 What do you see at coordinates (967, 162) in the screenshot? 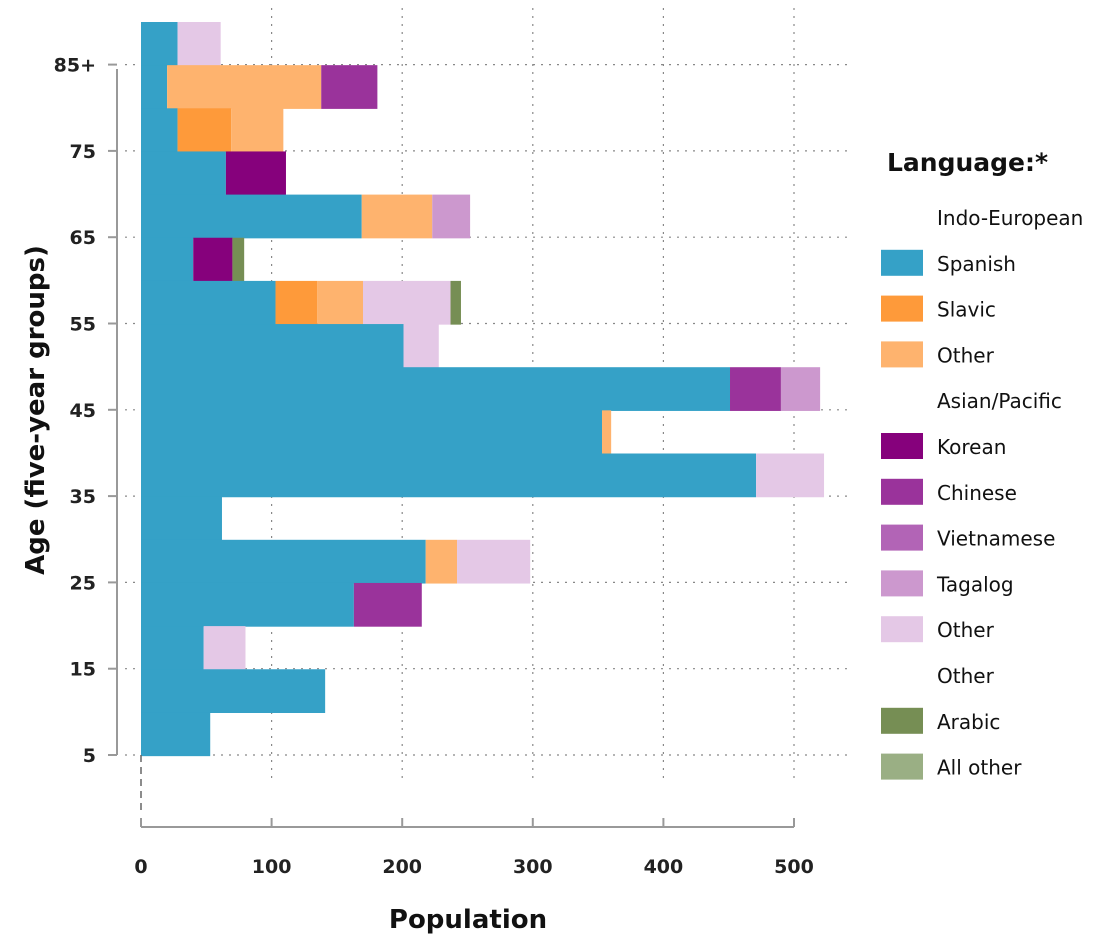
I see `legend-title: Language:*` at bounding box center [967, 162].